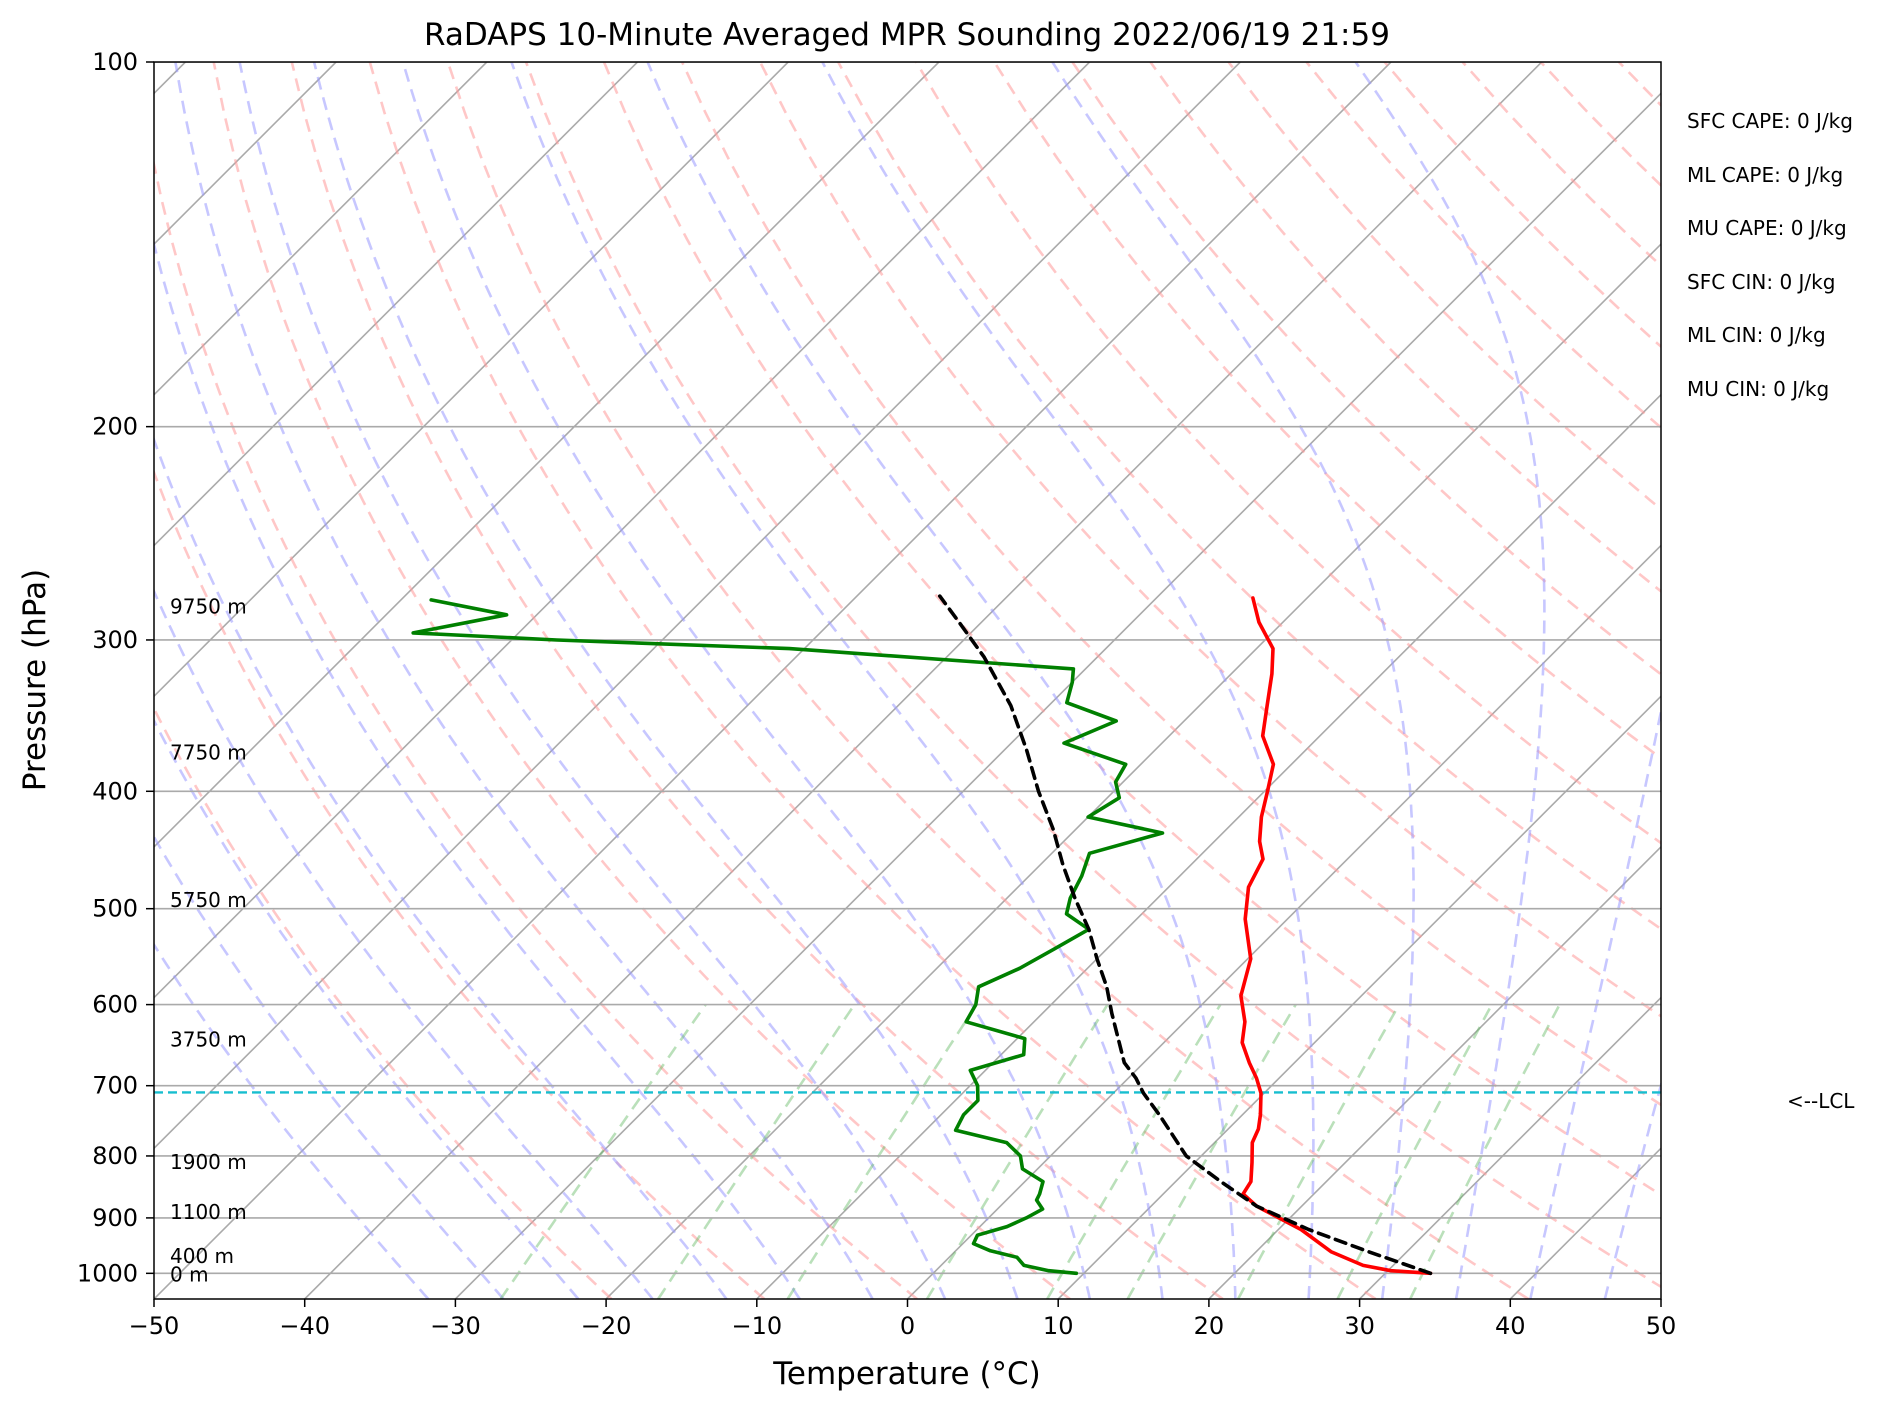  Describe the element at coordinates (115, 667) in the screenshot. I see `y-axis-ticks: 100 200 300 400 500 600 700 800 900 1000` at that location.